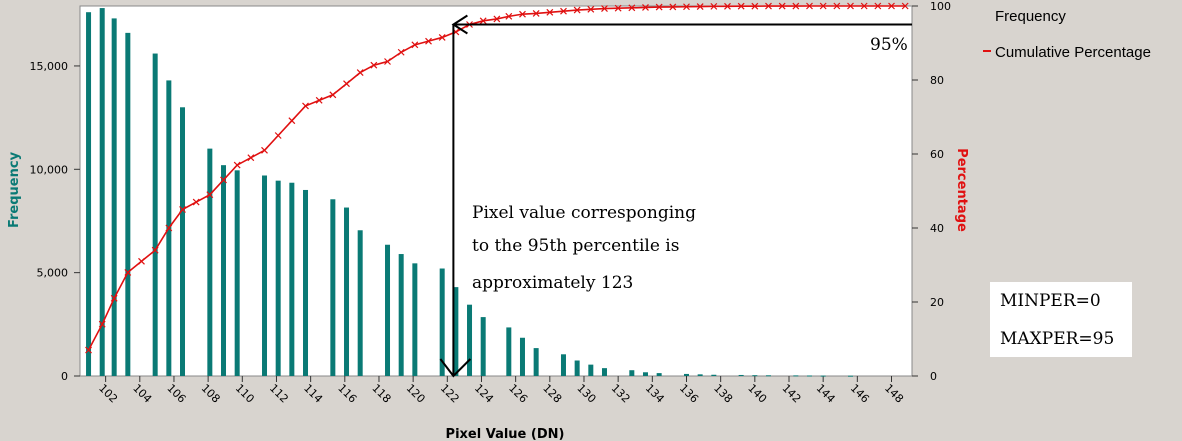 The image size is (1182, 441). I want to click on params-box: MINPER=0 MAXPER=95, so click(1061, 319).